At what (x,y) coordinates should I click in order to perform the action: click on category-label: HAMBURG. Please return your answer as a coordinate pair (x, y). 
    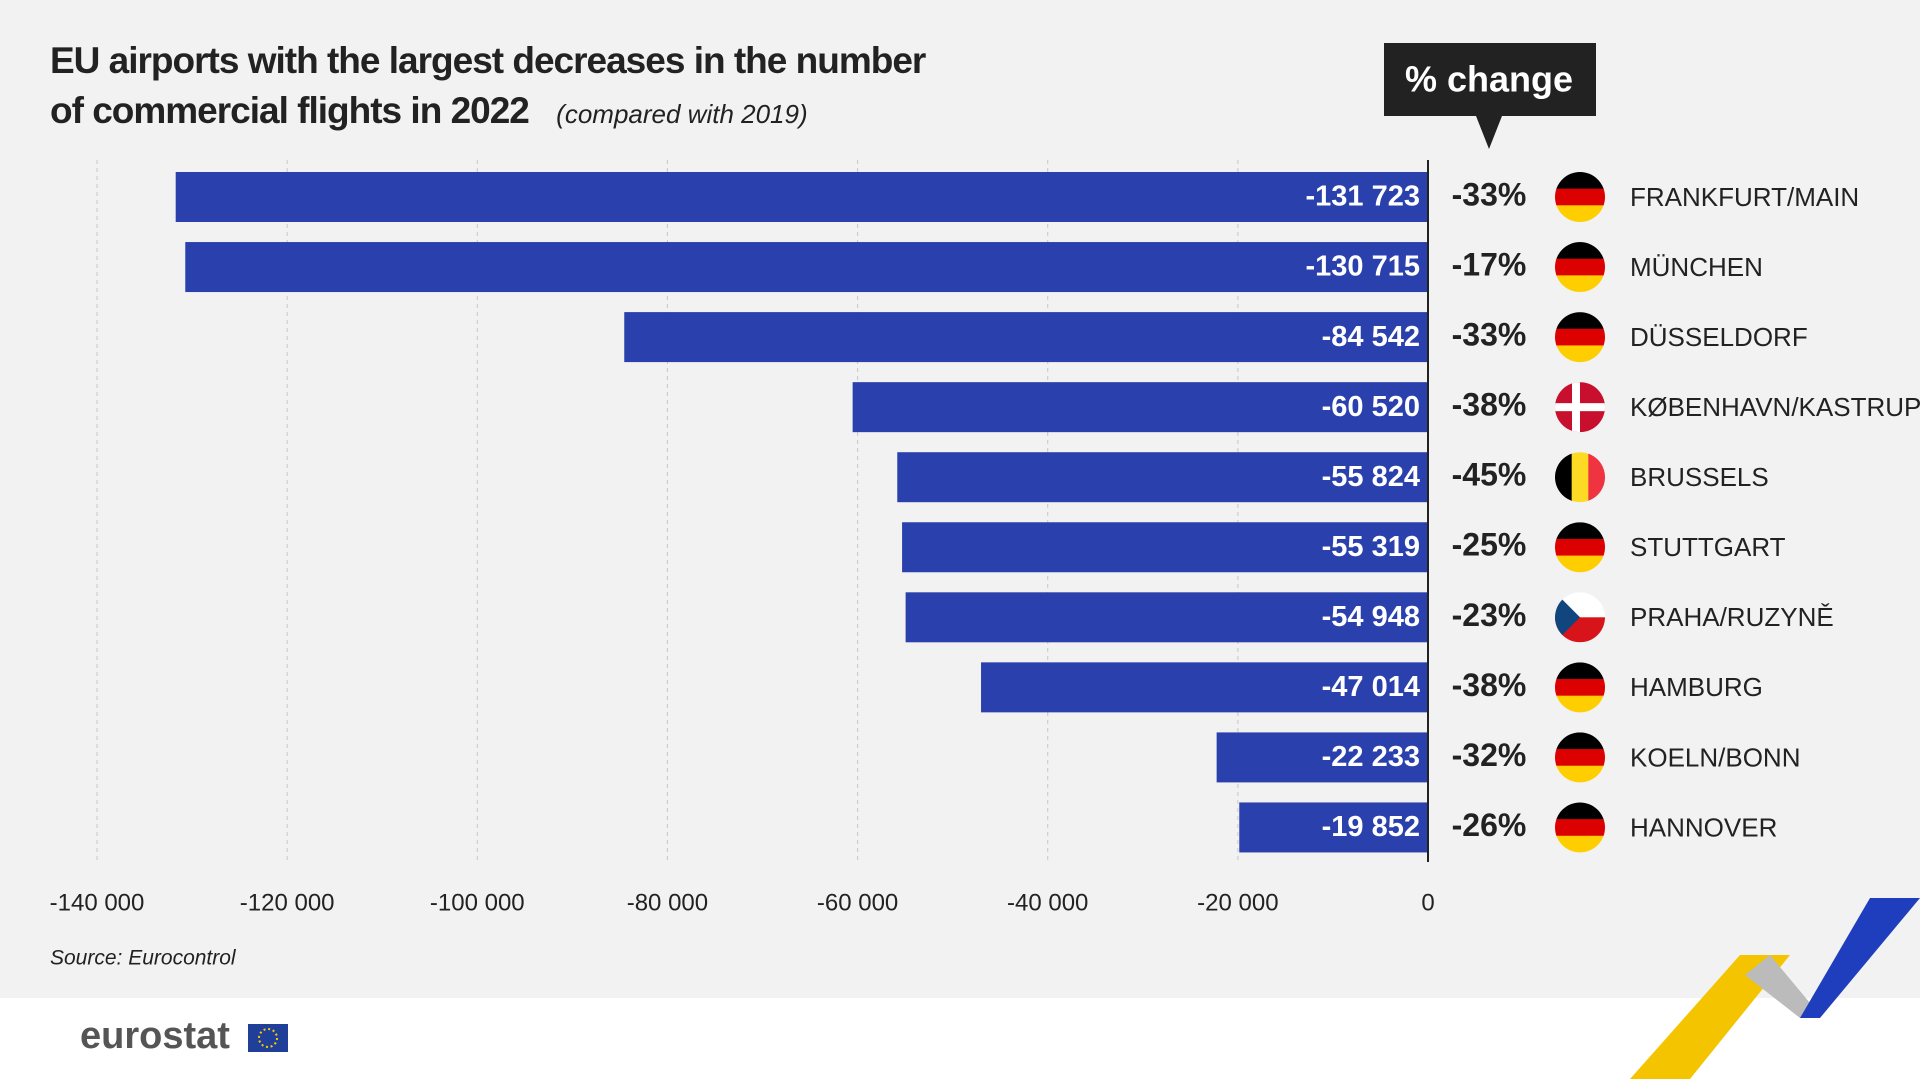
    Looking at the image, I should click on (1696, 687).